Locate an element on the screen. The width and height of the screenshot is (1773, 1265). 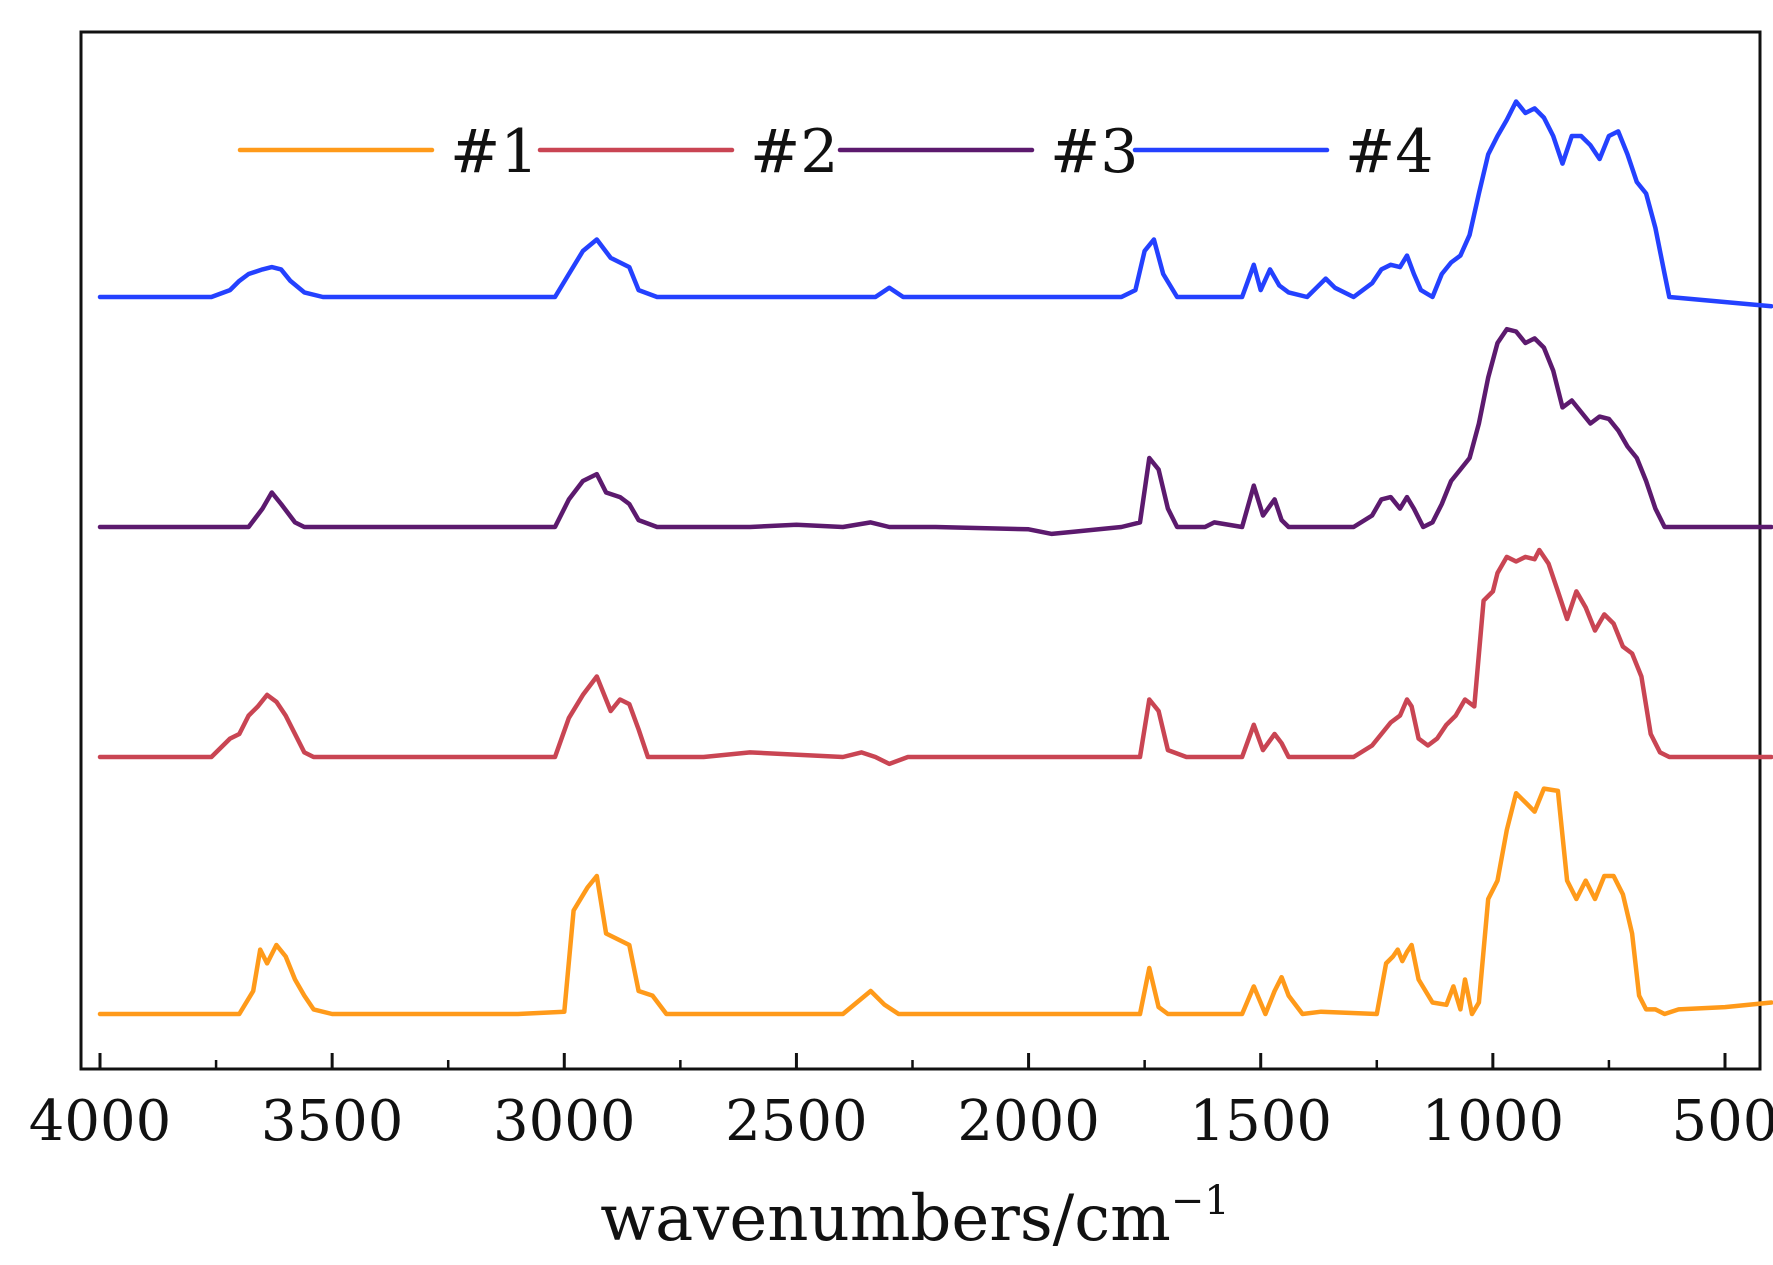
legend-label-2: #2 is located at coordinates (794, 152).